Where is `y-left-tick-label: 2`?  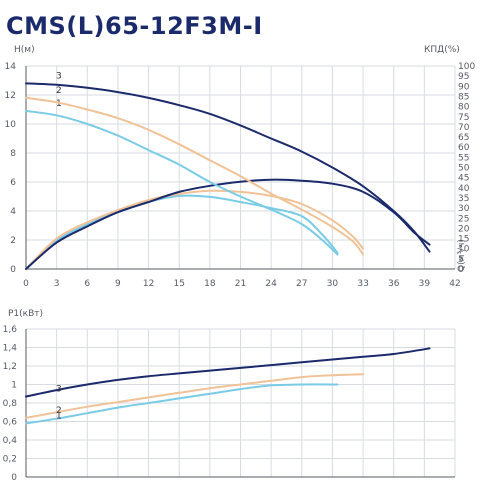 y-left-tick-label: 2 is located at coordinates (13, 241).